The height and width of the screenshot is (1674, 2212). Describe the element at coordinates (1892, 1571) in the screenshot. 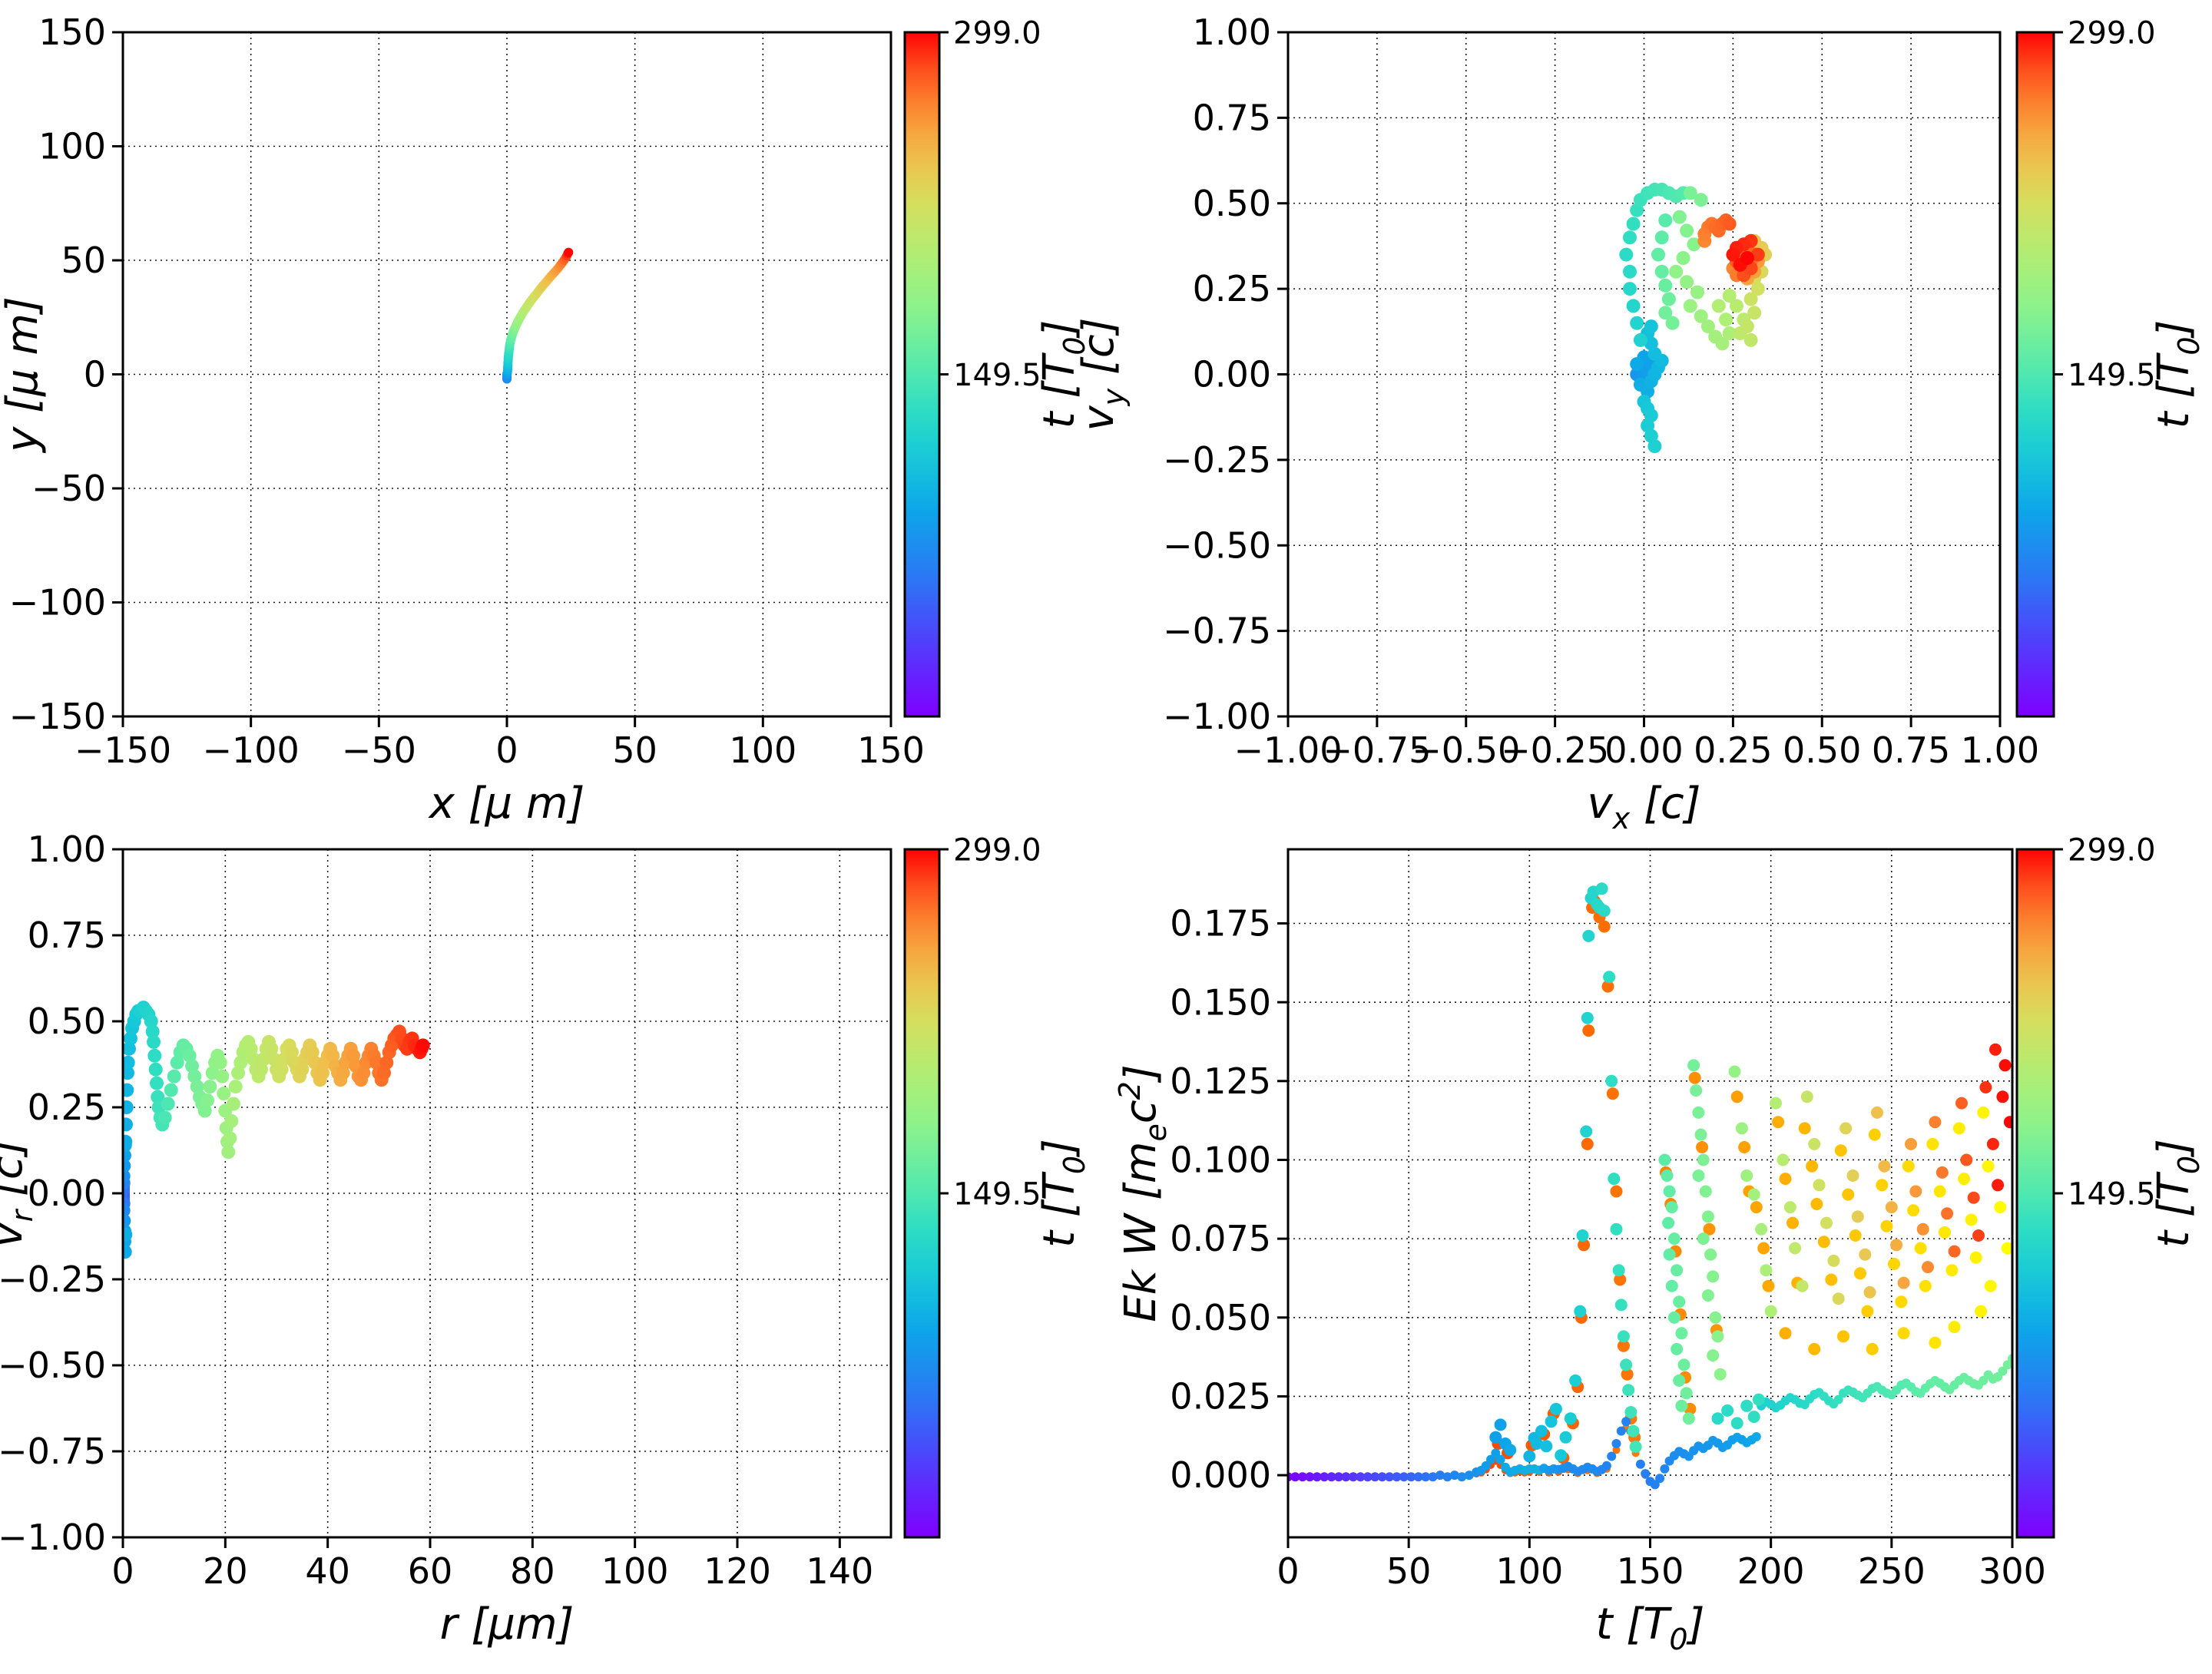

I see `x-tick-label: 250` at that location.